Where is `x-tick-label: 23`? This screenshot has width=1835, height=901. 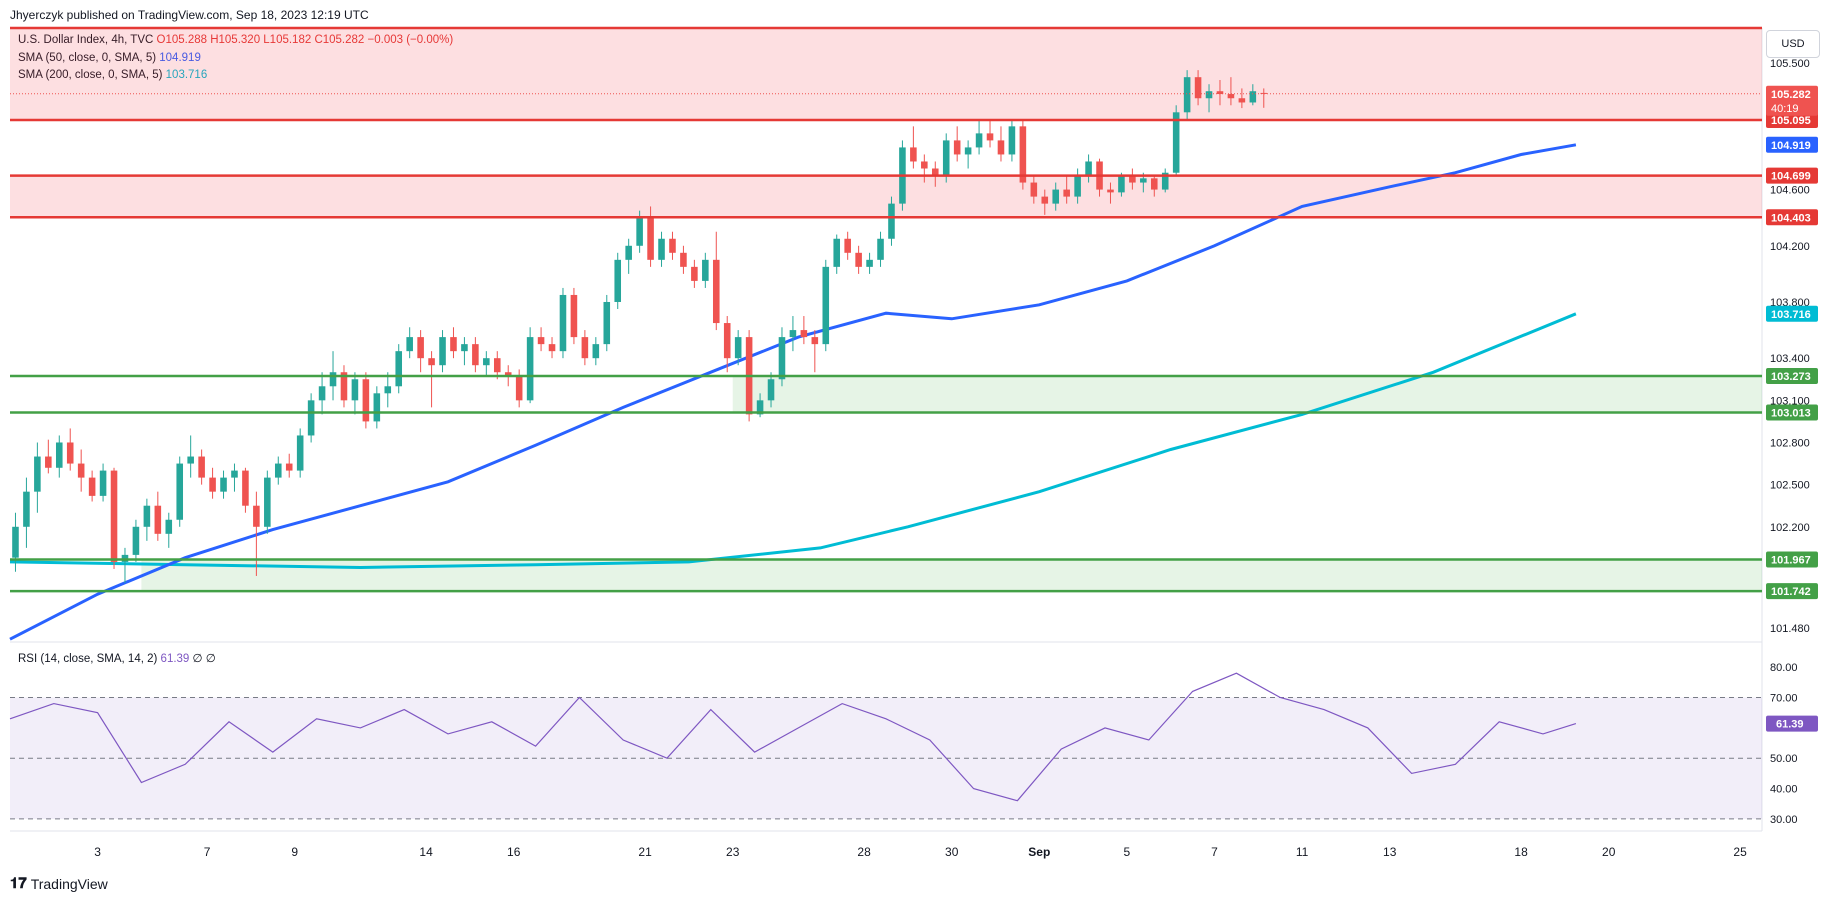
x-tick-label: 23 is located at coordinates (733, 852).